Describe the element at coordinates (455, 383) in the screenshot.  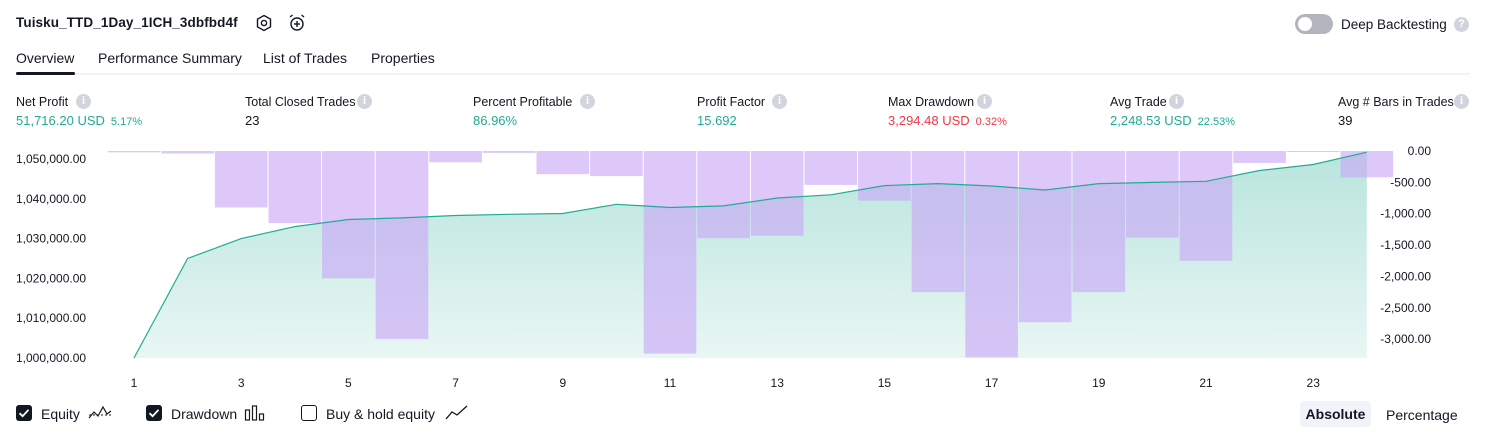
I see `x-axis-tick-label: 7` at that location.